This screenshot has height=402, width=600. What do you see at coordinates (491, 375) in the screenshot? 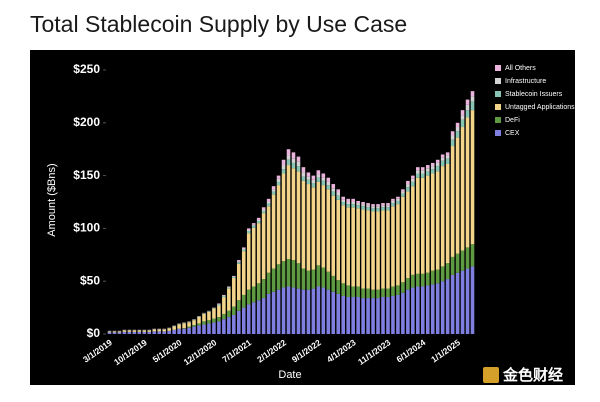
I see `watermark-logo` at bounding box center [491, 375].